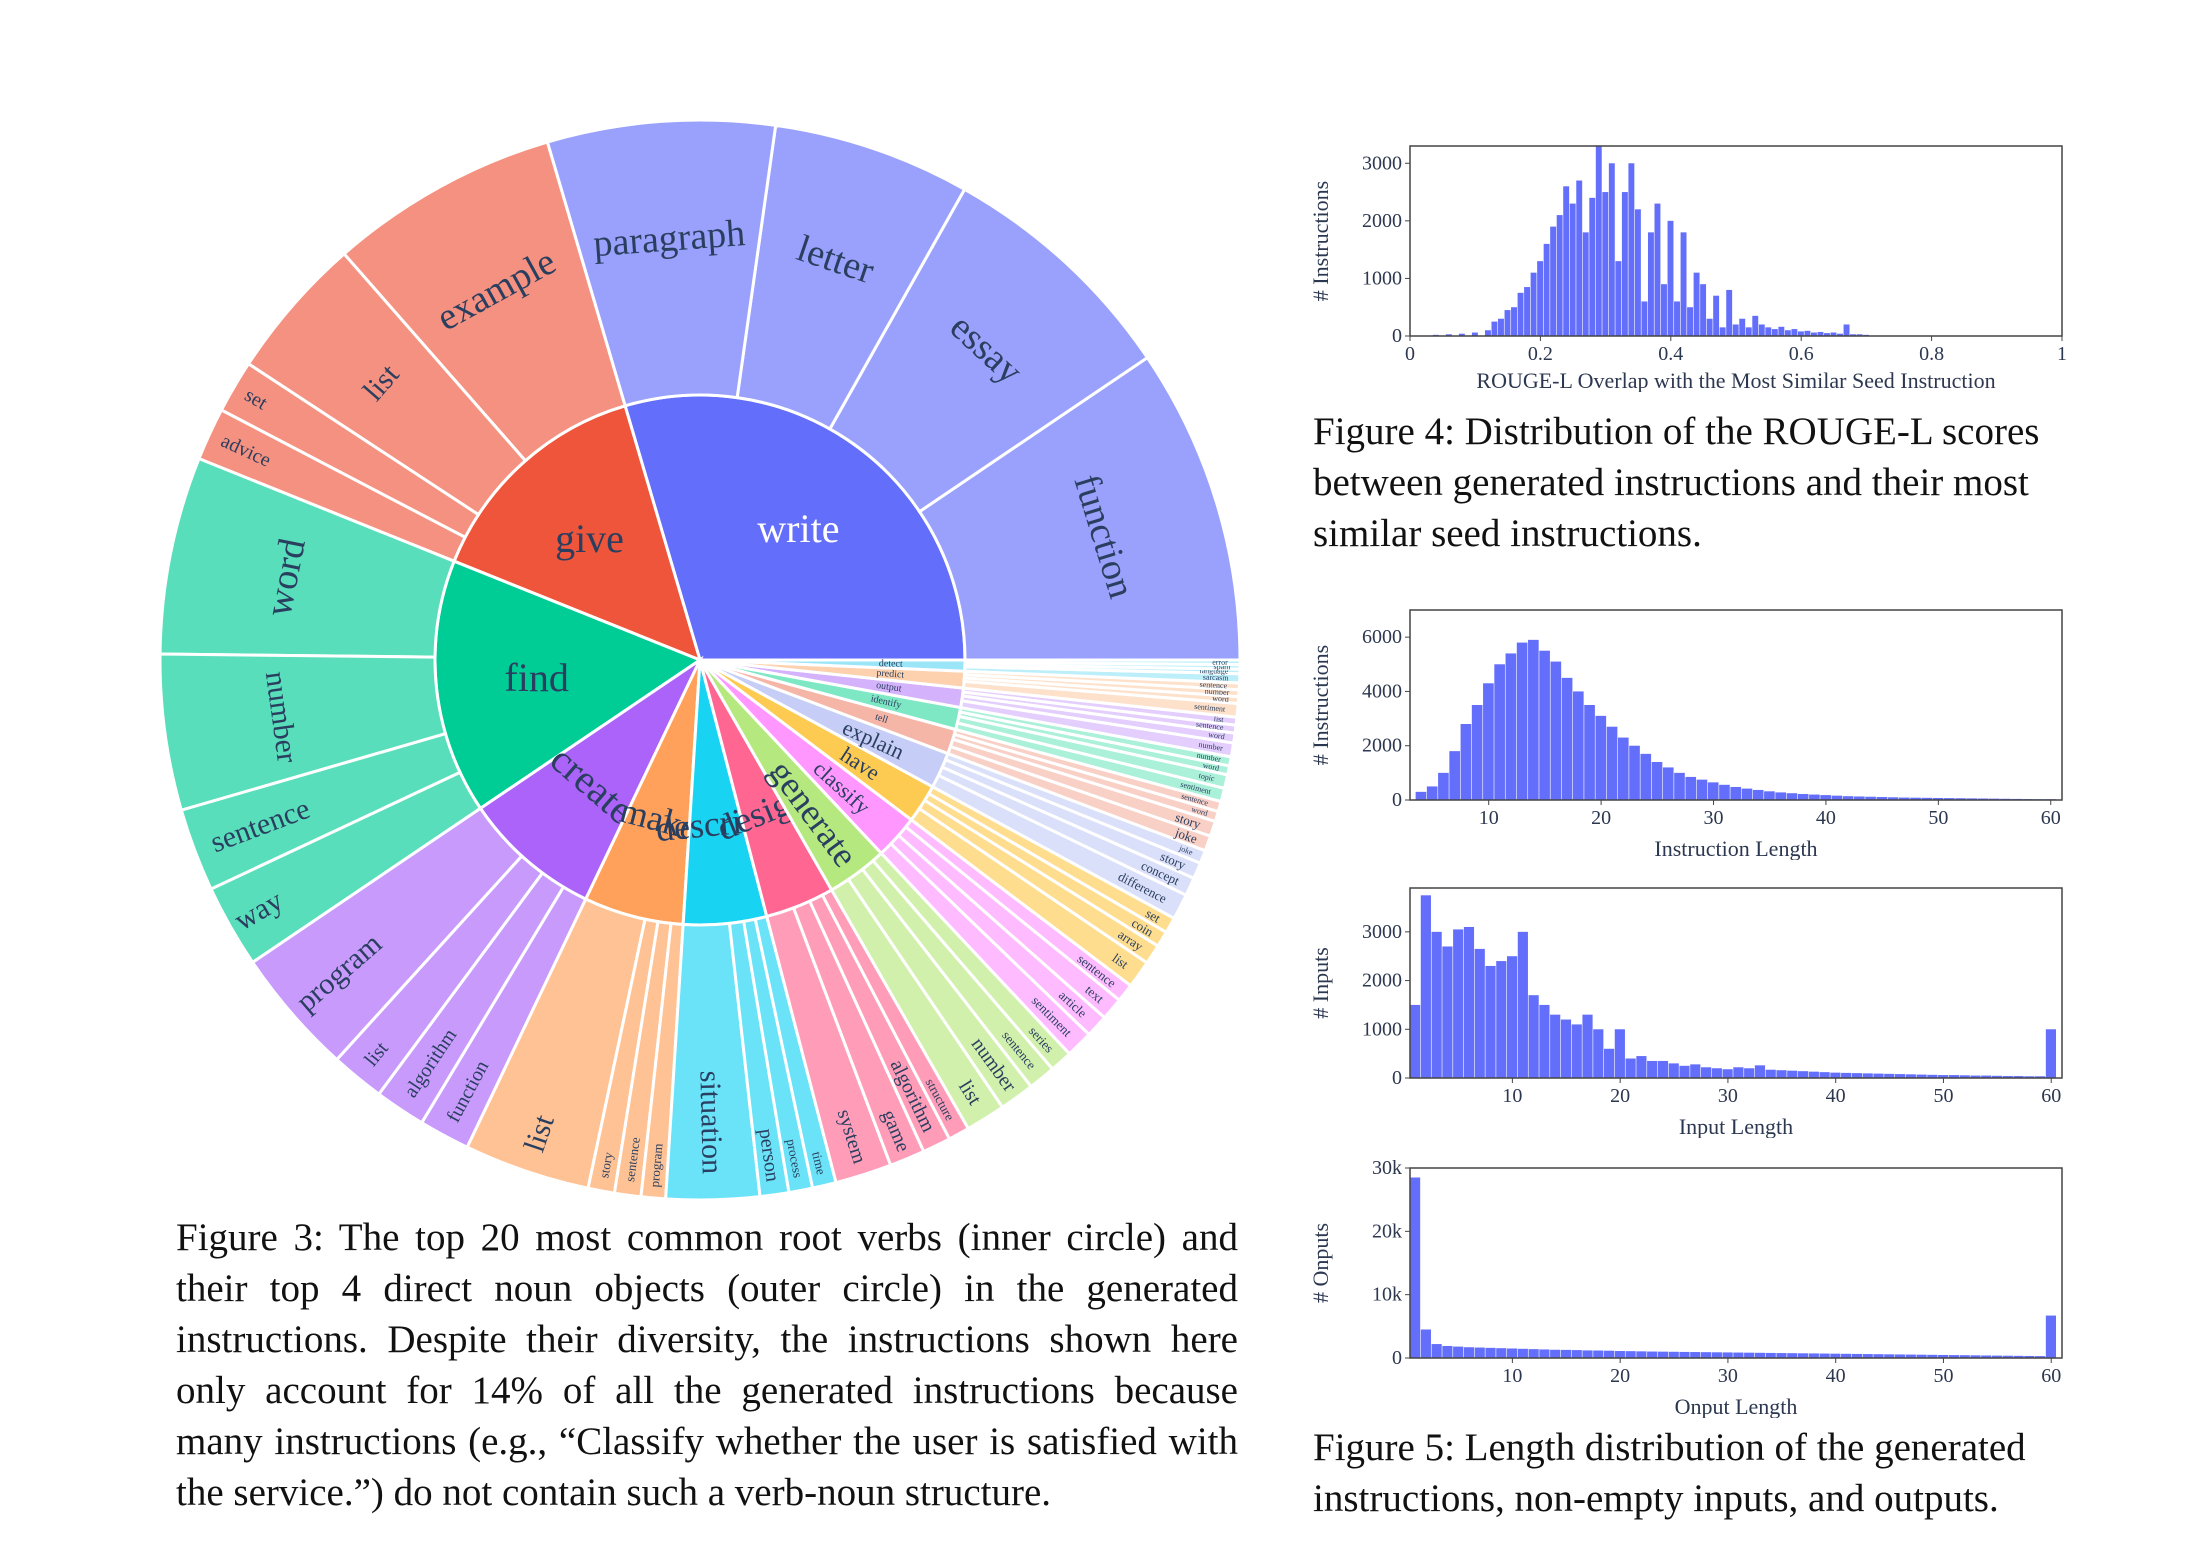  Describe the element at coordinates (882, 719) in the screenshot. I see `verb-label-tell: tell` at that location.